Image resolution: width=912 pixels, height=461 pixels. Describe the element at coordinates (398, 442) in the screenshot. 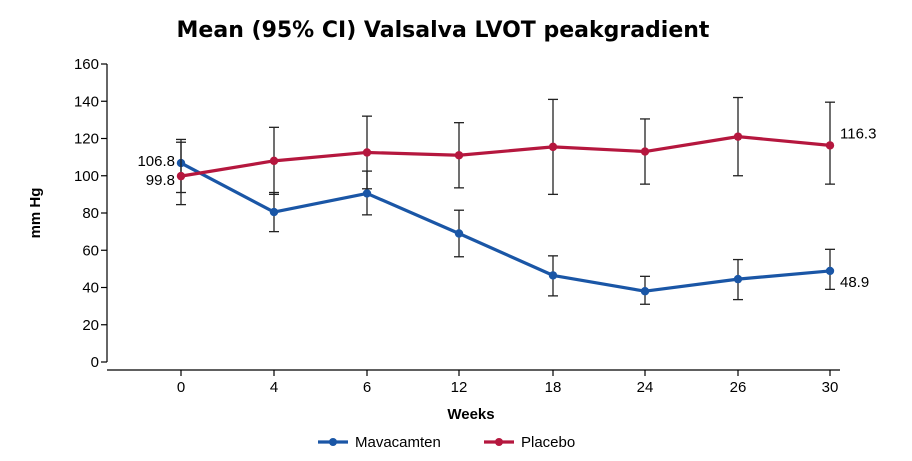

I see `legend-label: Mavacamten` at that location.